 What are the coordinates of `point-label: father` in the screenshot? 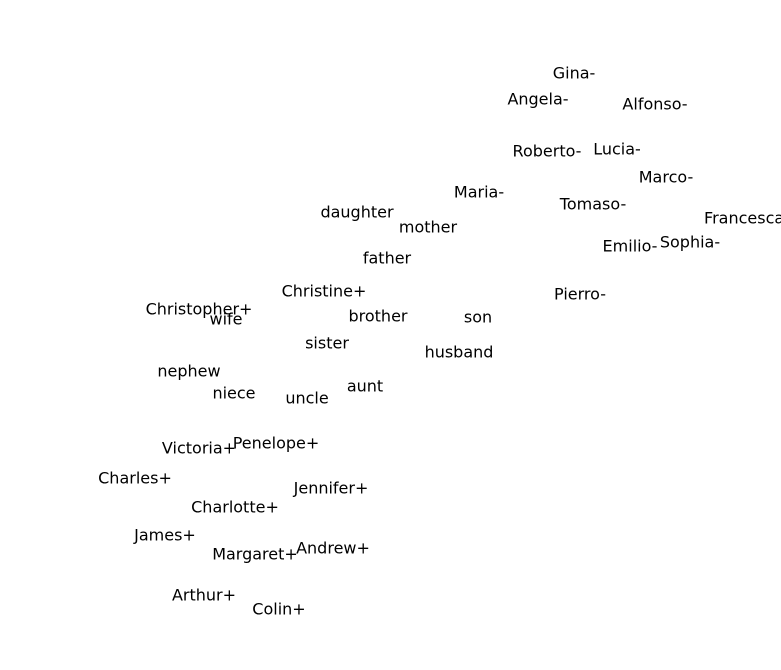 It's located at (387, 258).